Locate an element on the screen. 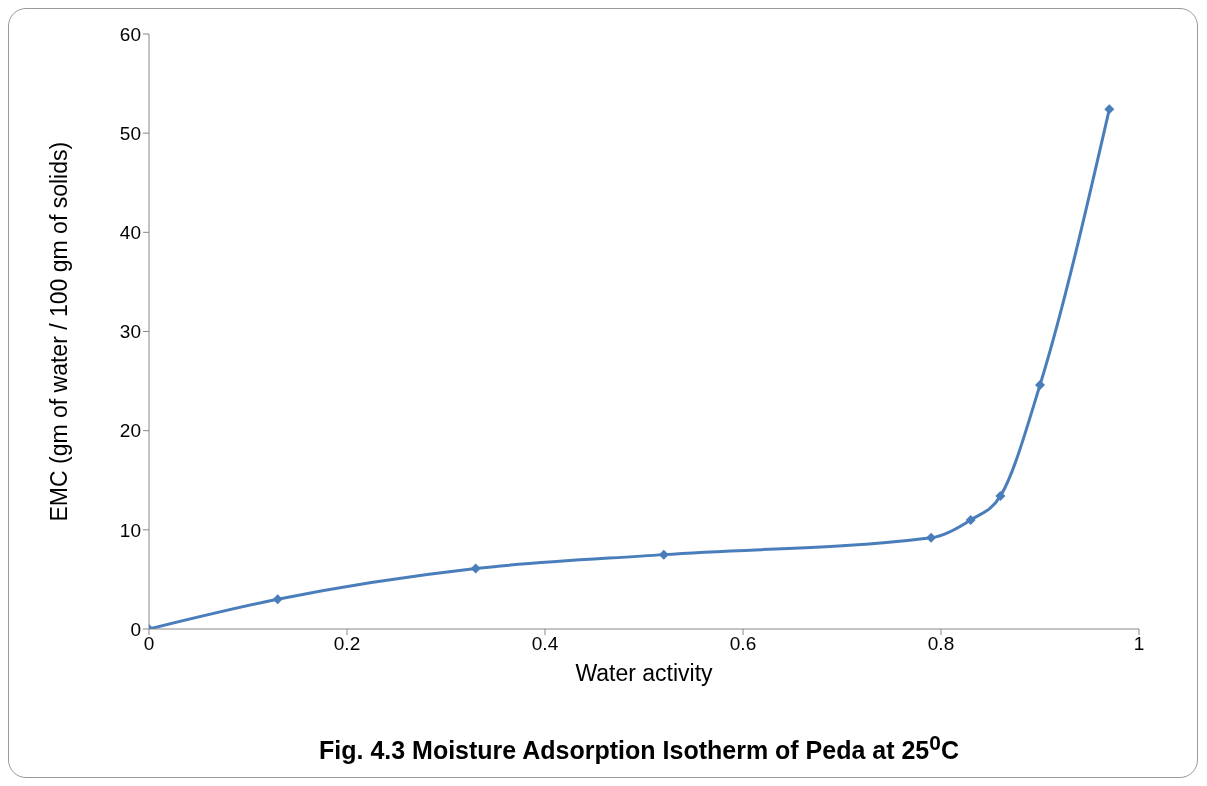 The width and height of the screenshot is (1207, 786). y-tick-label: 10 is located at coordinates (130, 530).